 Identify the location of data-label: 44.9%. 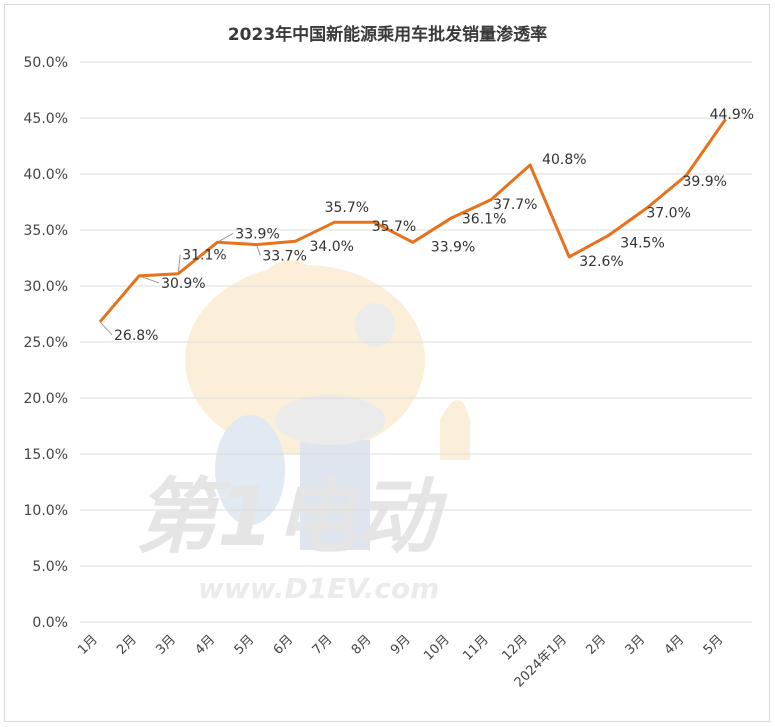
(732, 115).